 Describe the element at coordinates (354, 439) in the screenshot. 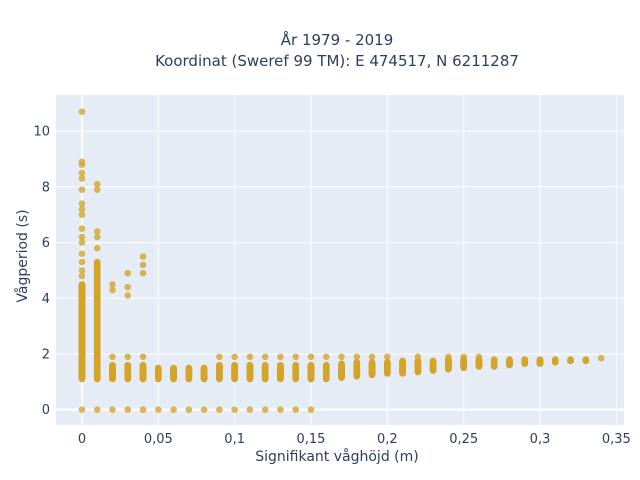

I see `x-axis-ticks: 0 0,05 0,1 0,15 0,2 0,25 0,3 0,35` at that location.